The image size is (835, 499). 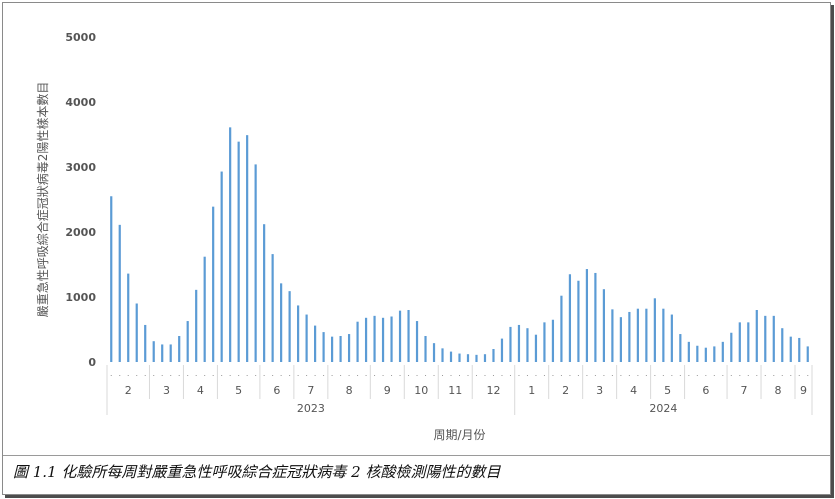 I want to click on month-label: 9, so click(x=803, y=390).